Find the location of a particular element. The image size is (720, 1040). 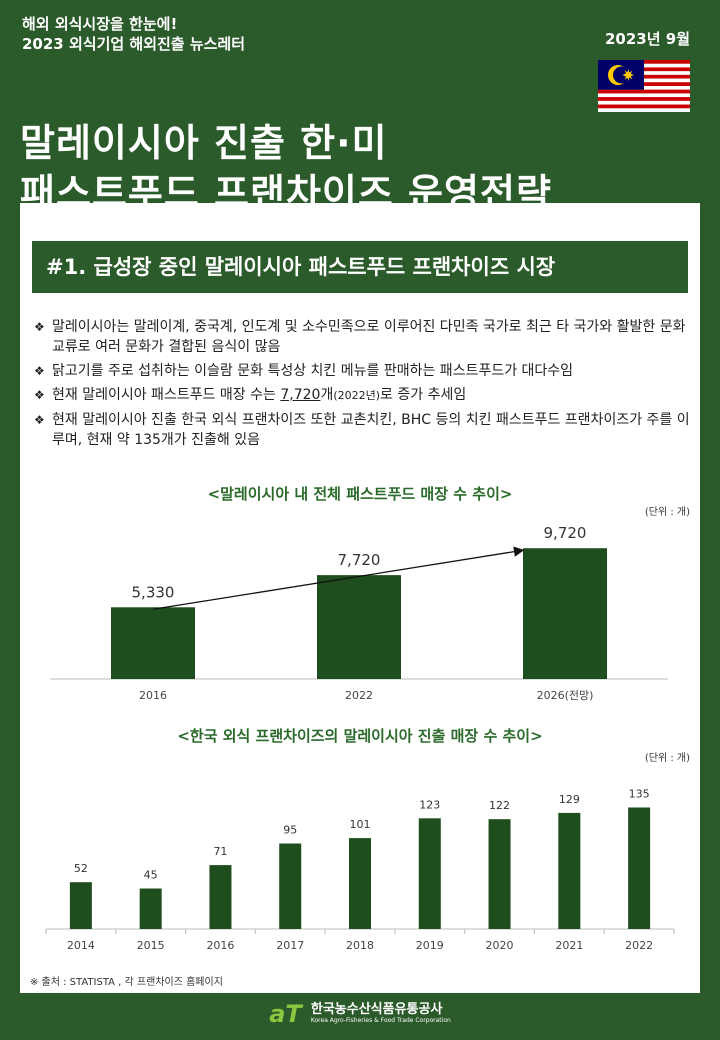

data-label: 71 is located at coordinates (220, 851).